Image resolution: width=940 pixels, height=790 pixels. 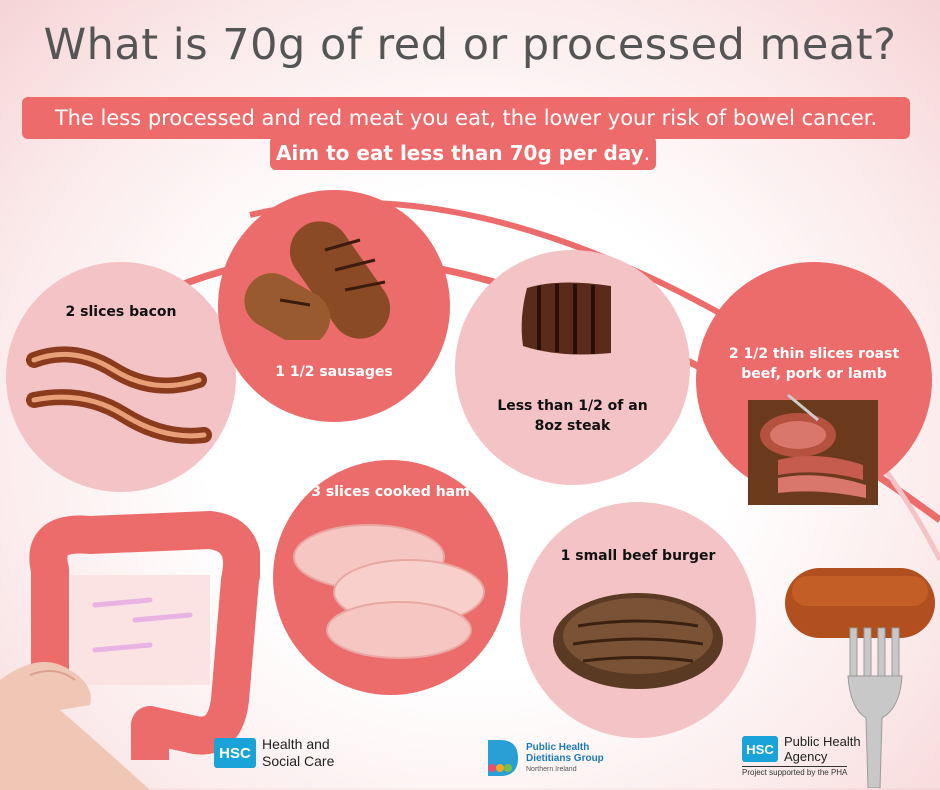 What do you see at coordinates (566, 318) in the screenshot?
I see `steak-illustration` at bounding box center [566, 318].